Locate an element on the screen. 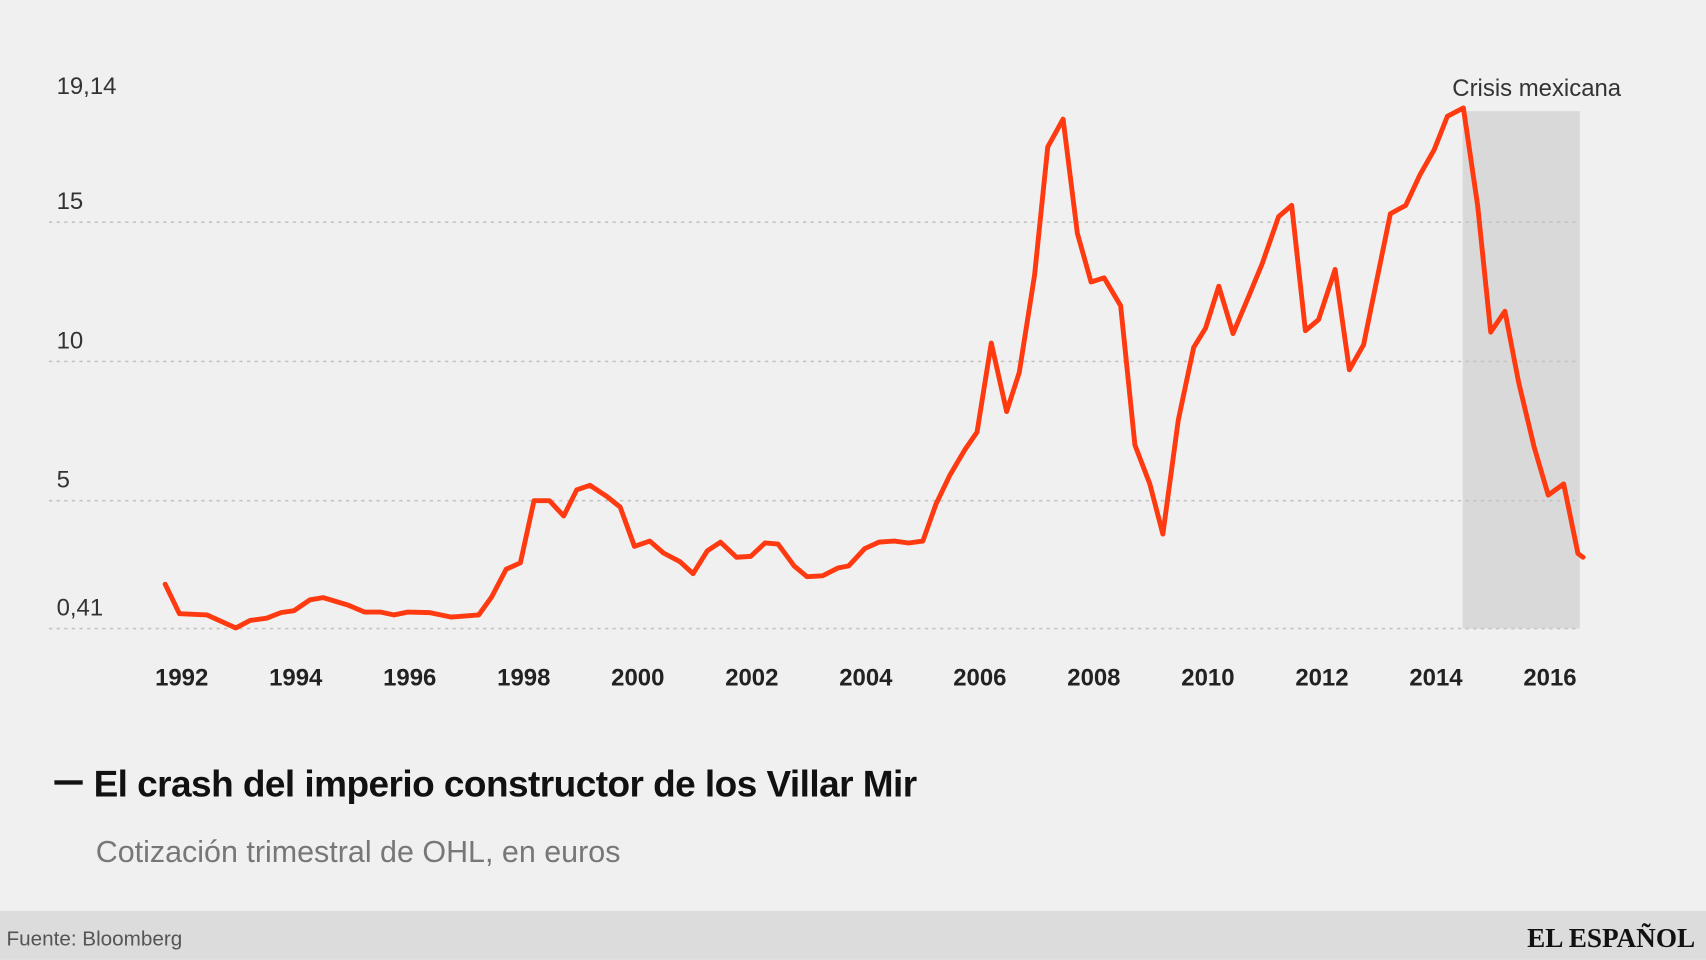  el-espanol-logo: EL ESPAÑOL is located at coordinates (1611, 938).